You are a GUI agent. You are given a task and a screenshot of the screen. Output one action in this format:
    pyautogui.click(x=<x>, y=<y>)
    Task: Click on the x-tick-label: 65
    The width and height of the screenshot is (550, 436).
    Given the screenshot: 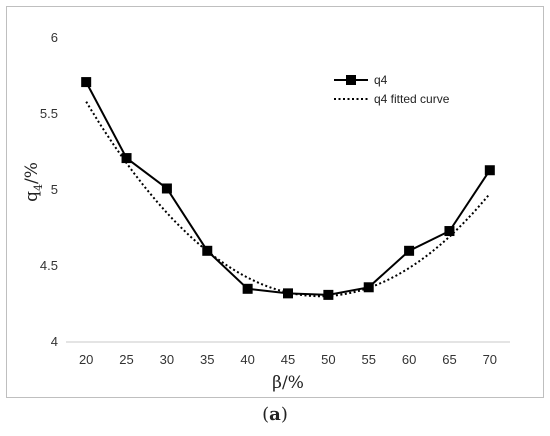 What is the action you would take?
    pyautogui.click(x=449, y=359)
    